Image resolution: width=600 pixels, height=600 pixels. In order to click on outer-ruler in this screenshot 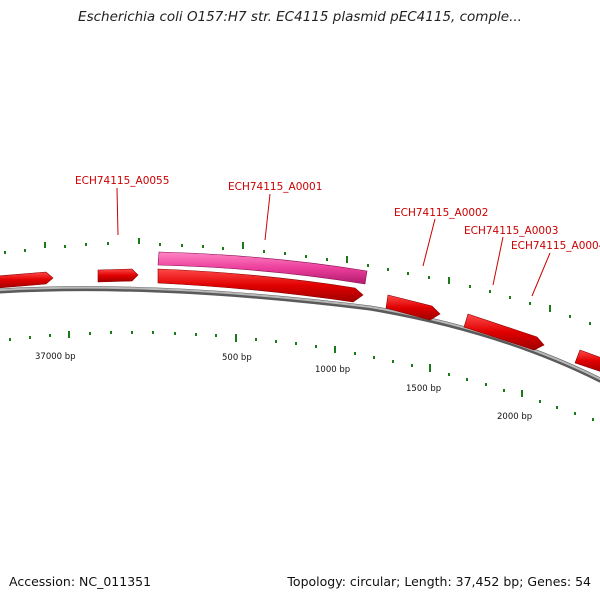, I will do `click(297, 281)`.